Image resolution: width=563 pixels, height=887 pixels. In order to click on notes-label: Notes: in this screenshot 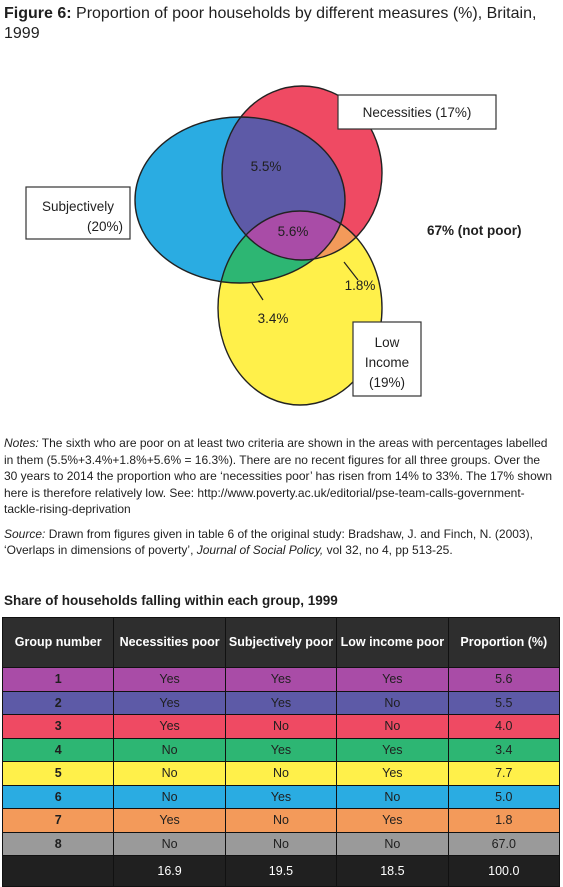, I will do `click(21, 443)`.